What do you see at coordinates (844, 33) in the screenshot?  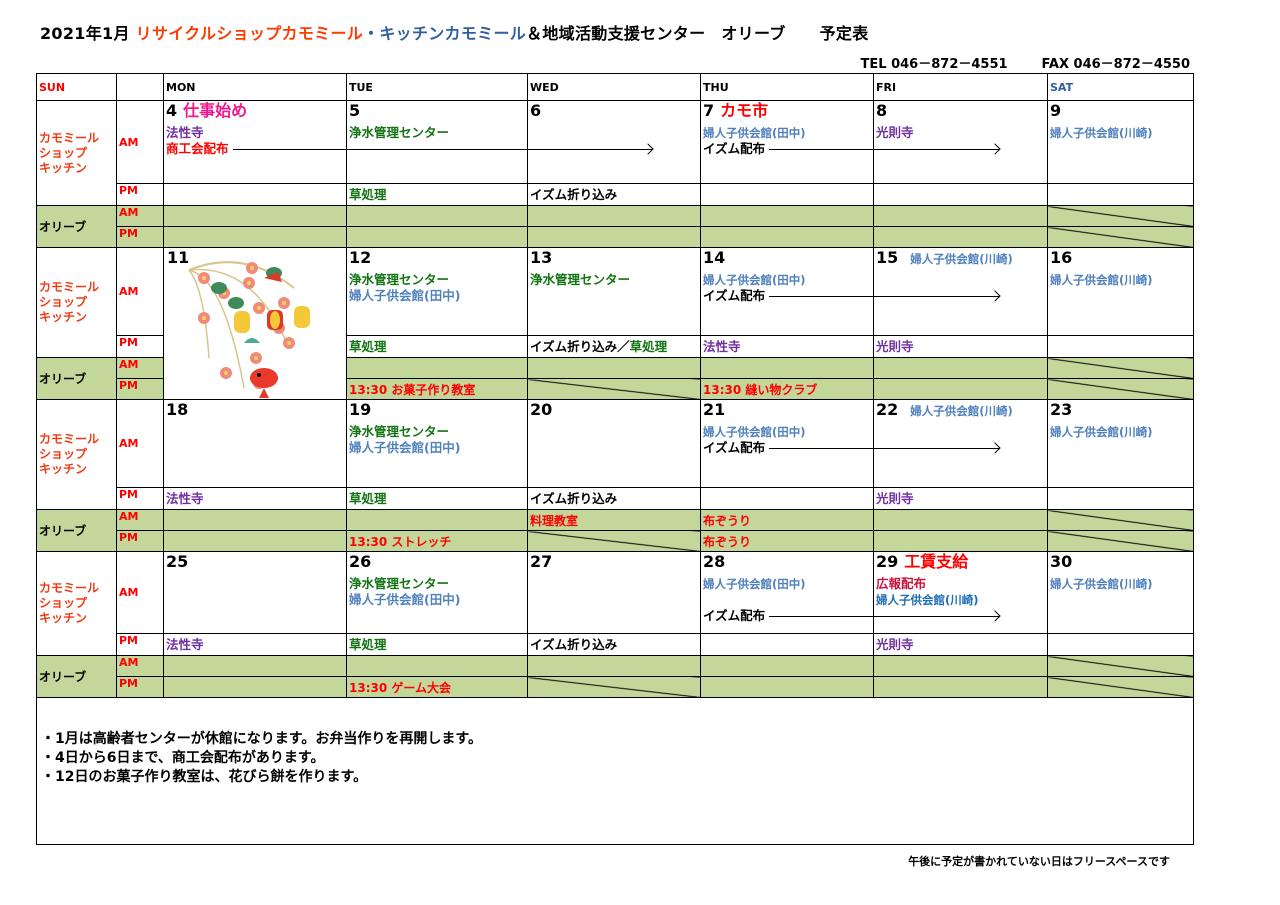 I see `title-schedule: 予定表` at bounding box center [844, 33].